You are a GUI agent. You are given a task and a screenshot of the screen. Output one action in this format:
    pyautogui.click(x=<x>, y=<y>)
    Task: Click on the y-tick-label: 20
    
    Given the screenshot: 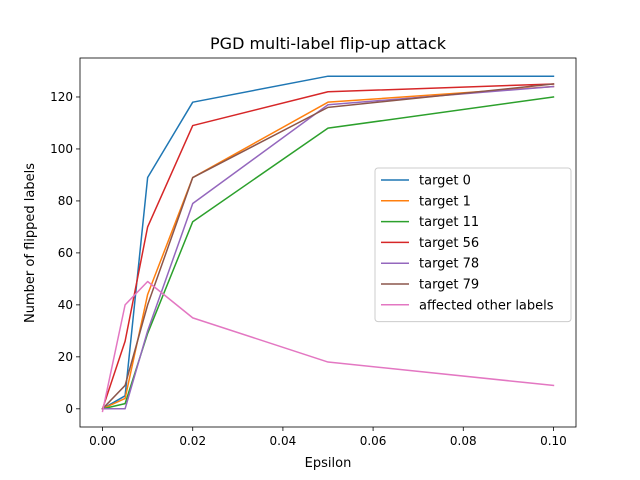 What is the action you would take?
    pyautogui.click(x=65, y=357)
    